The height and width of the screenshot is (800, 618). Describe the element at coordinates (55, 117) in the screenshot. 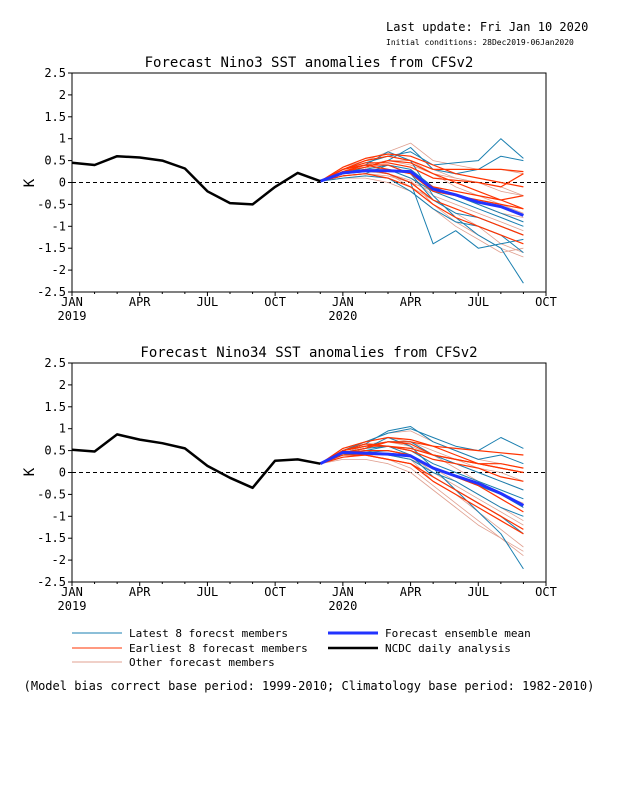

I see `nino3-y-tick-label: 1.5` at that location.